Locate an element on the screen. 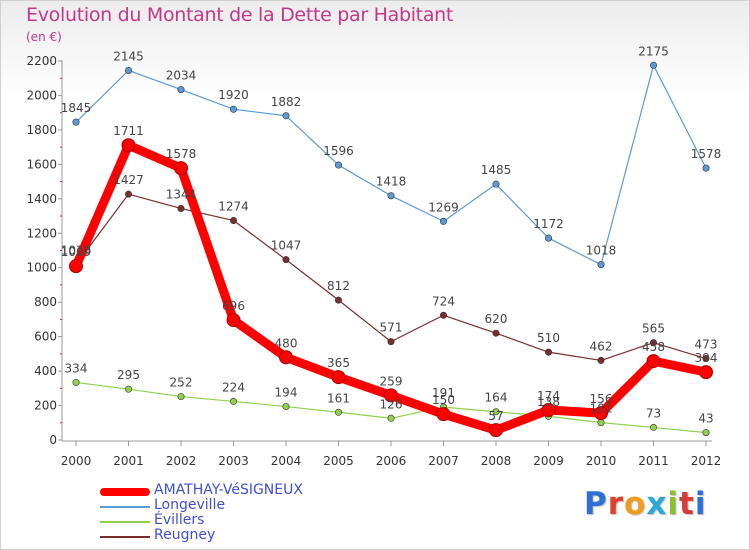 This screenshot has width=750, height=550. y-tick-label: 600 is located at coordinates (45, 337).